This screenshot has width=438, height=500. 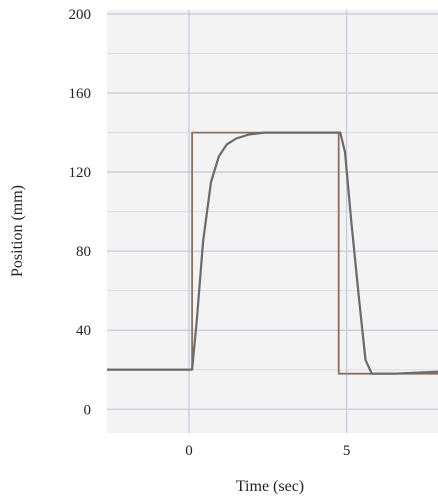 What do you see at coordinates (83, 331) in the screenshot?
I see `y-tick-label: 40` at bounding box center [83, 331].